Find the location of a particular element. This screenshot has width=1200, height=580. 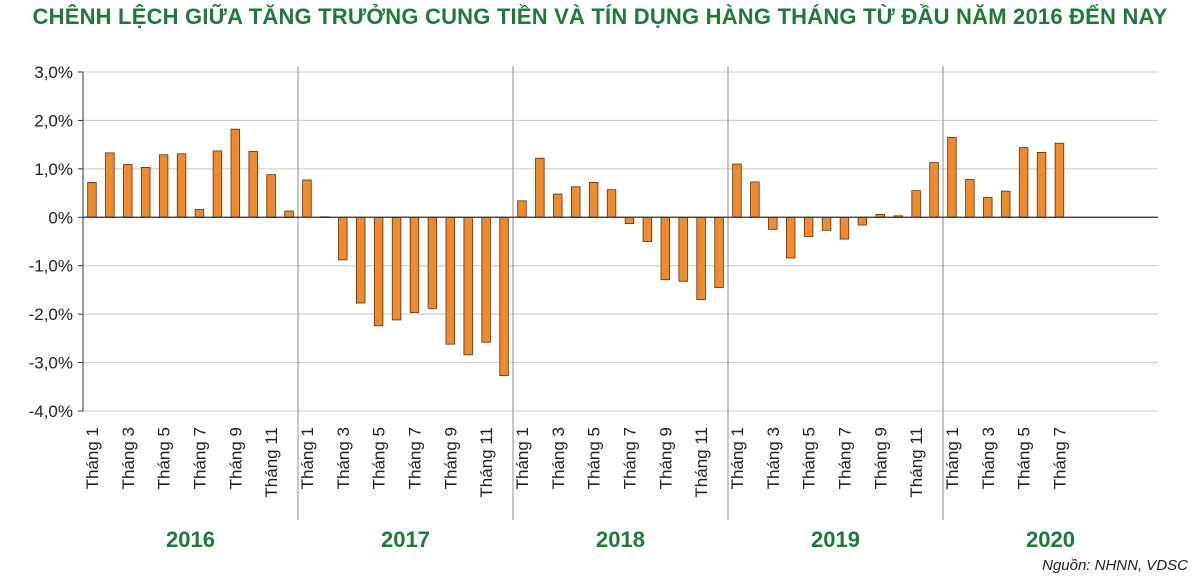

source-note: Nguồn: NHNN, VDSC is located at coordinates (1115, 565).